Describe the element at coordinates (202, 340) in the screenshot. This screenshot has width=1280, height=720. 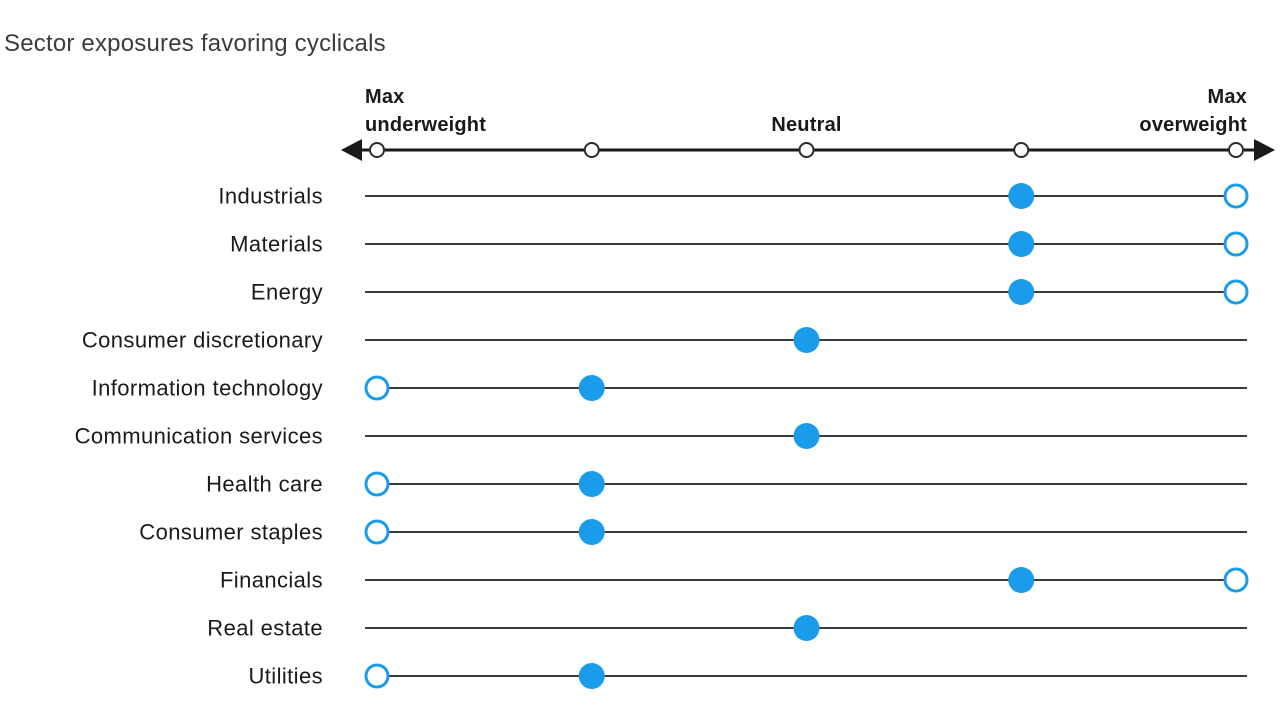
I see `row-label: Consumer discretionary` at that location.